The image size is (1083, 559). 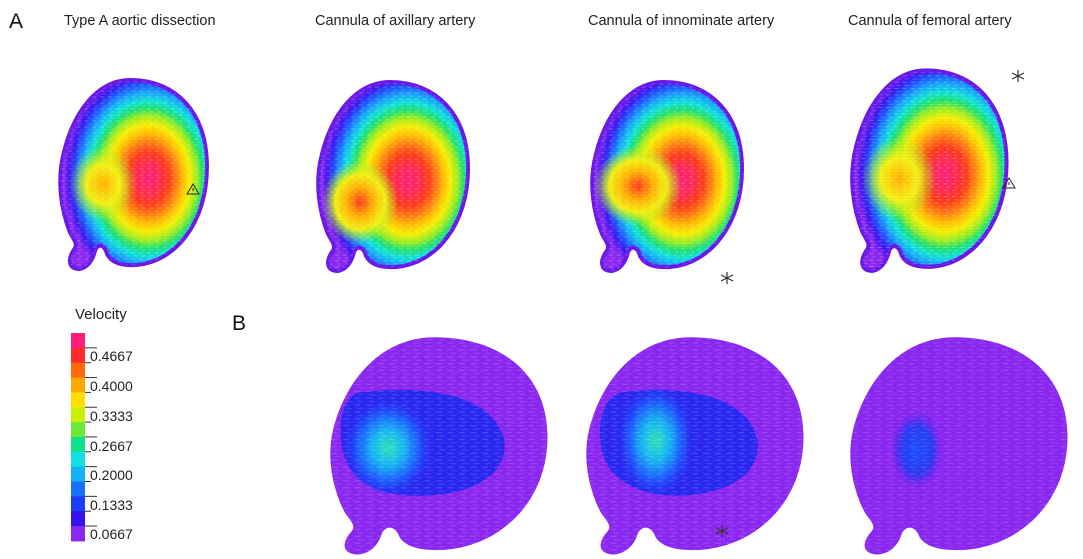 I want to click on legend-tick-label: 0.2667, so click(x=111, y=446).